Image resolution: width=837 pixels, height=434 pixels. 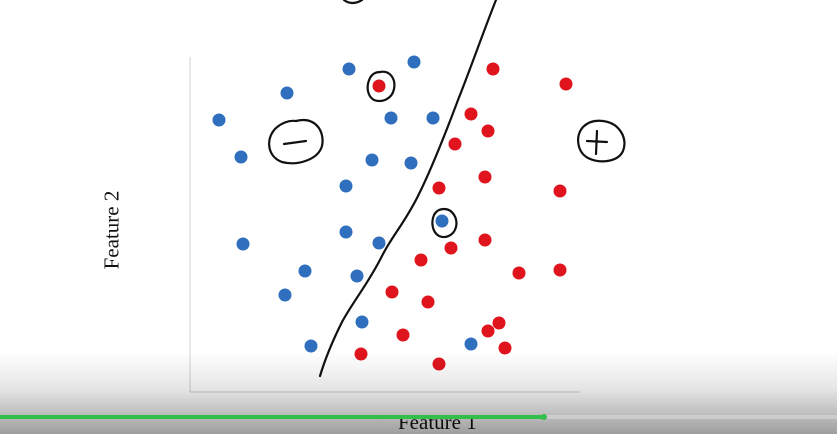 I want to click on misclassified-negative-circle, so click(x=444, y=223).